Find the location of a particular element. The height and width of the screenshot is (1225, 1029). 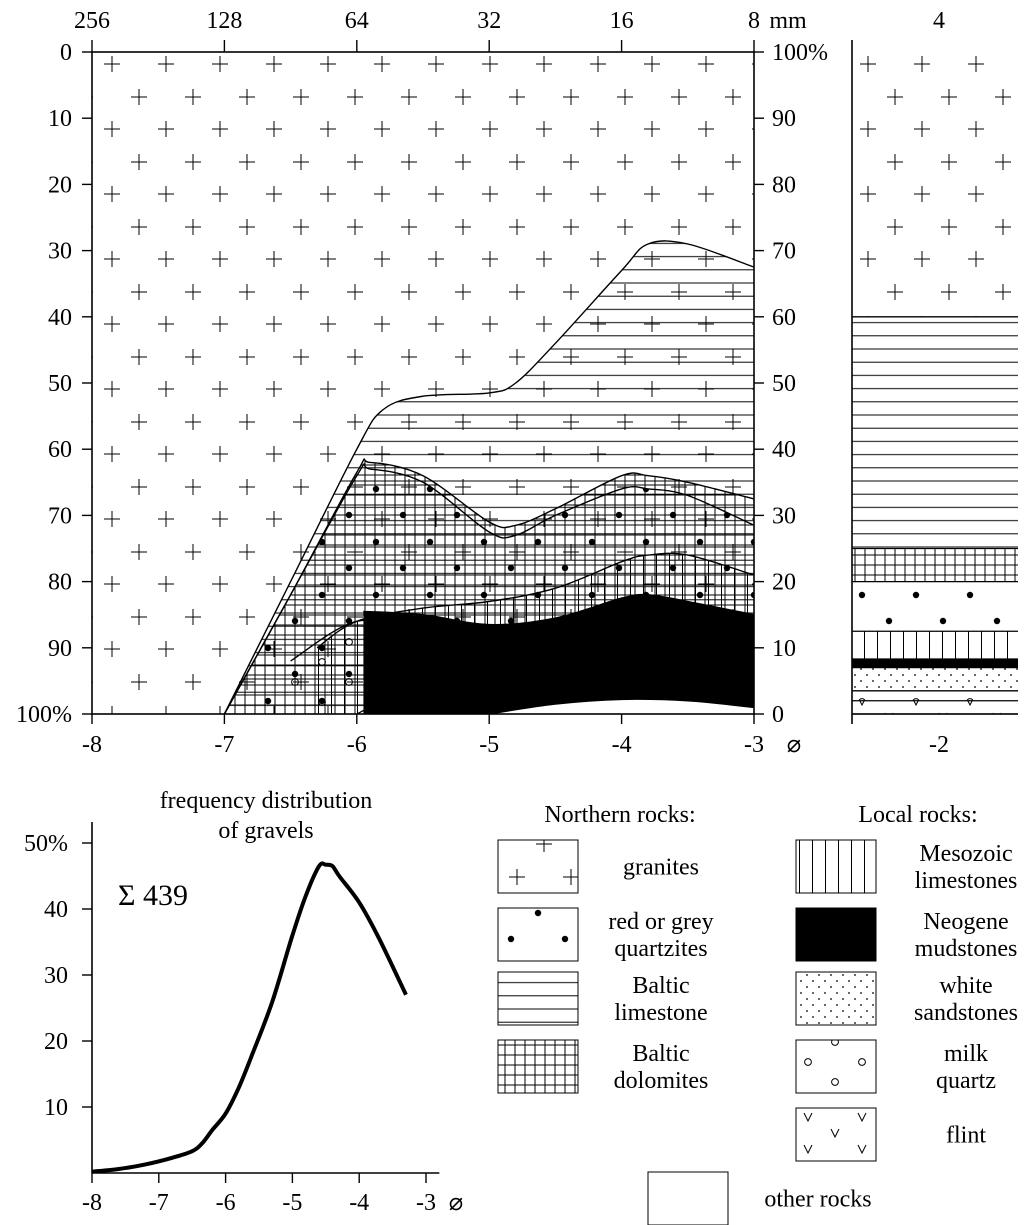

legend-label-granites: granites is located at coordinates (661, 868).